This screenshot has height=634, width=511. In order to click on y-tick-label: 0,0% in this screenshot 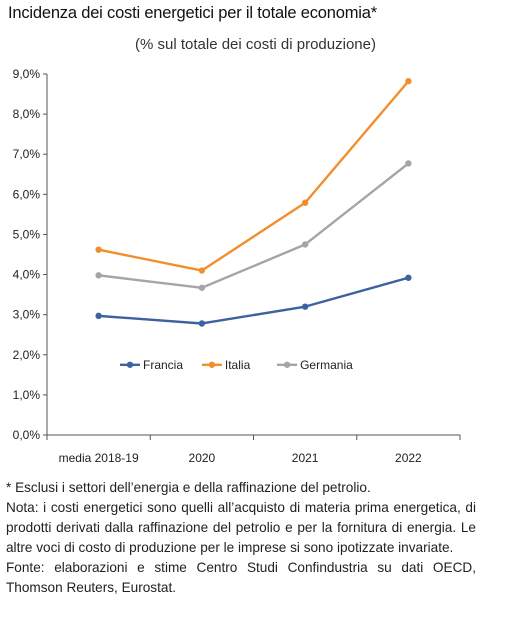, I will do `click(27, 435)`.